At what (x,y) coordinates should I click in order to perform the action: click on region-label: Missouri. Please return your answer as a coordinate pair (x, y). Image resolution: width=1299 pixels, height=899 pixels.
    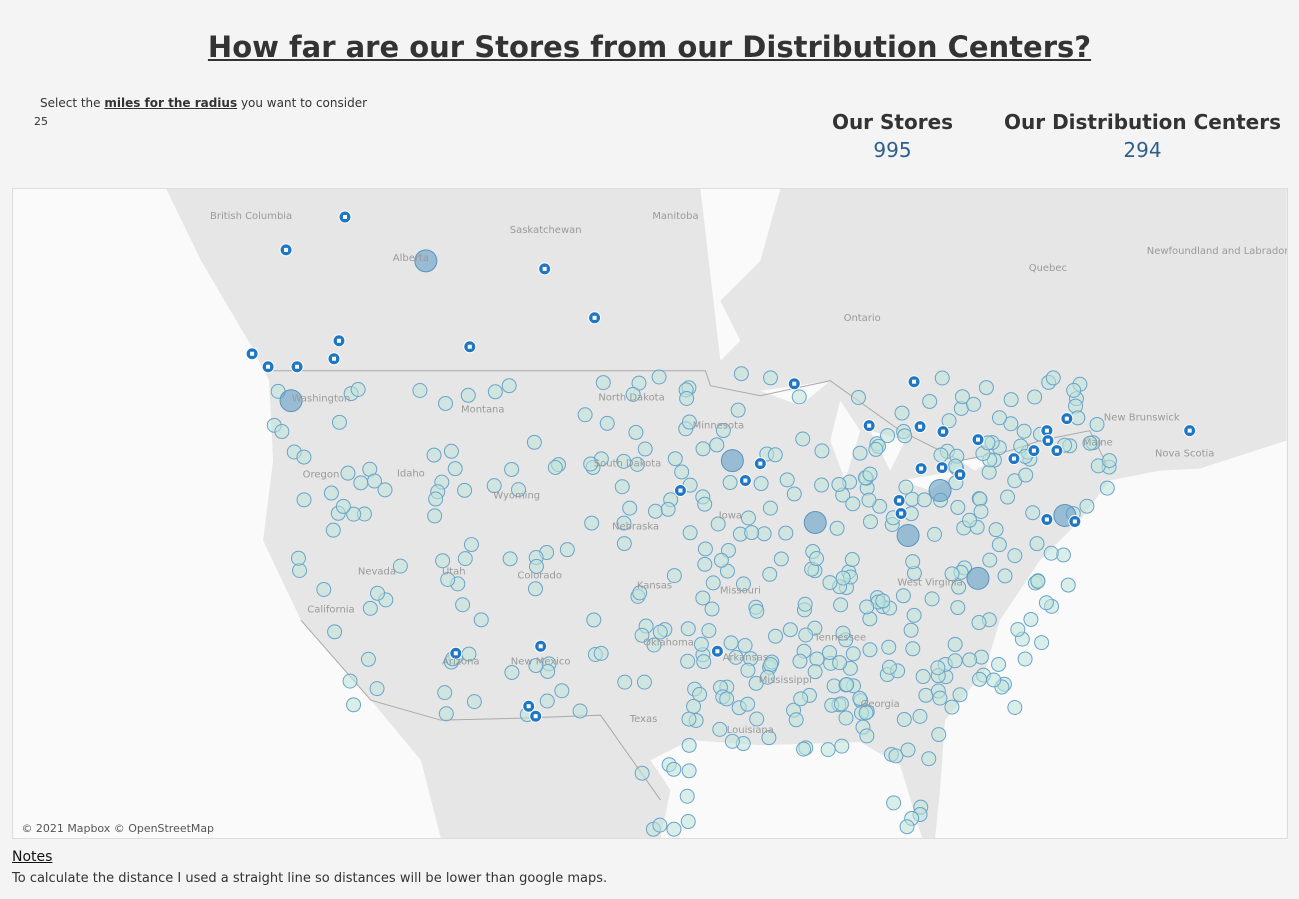
    Looking at the image, I should click on (740, 590).